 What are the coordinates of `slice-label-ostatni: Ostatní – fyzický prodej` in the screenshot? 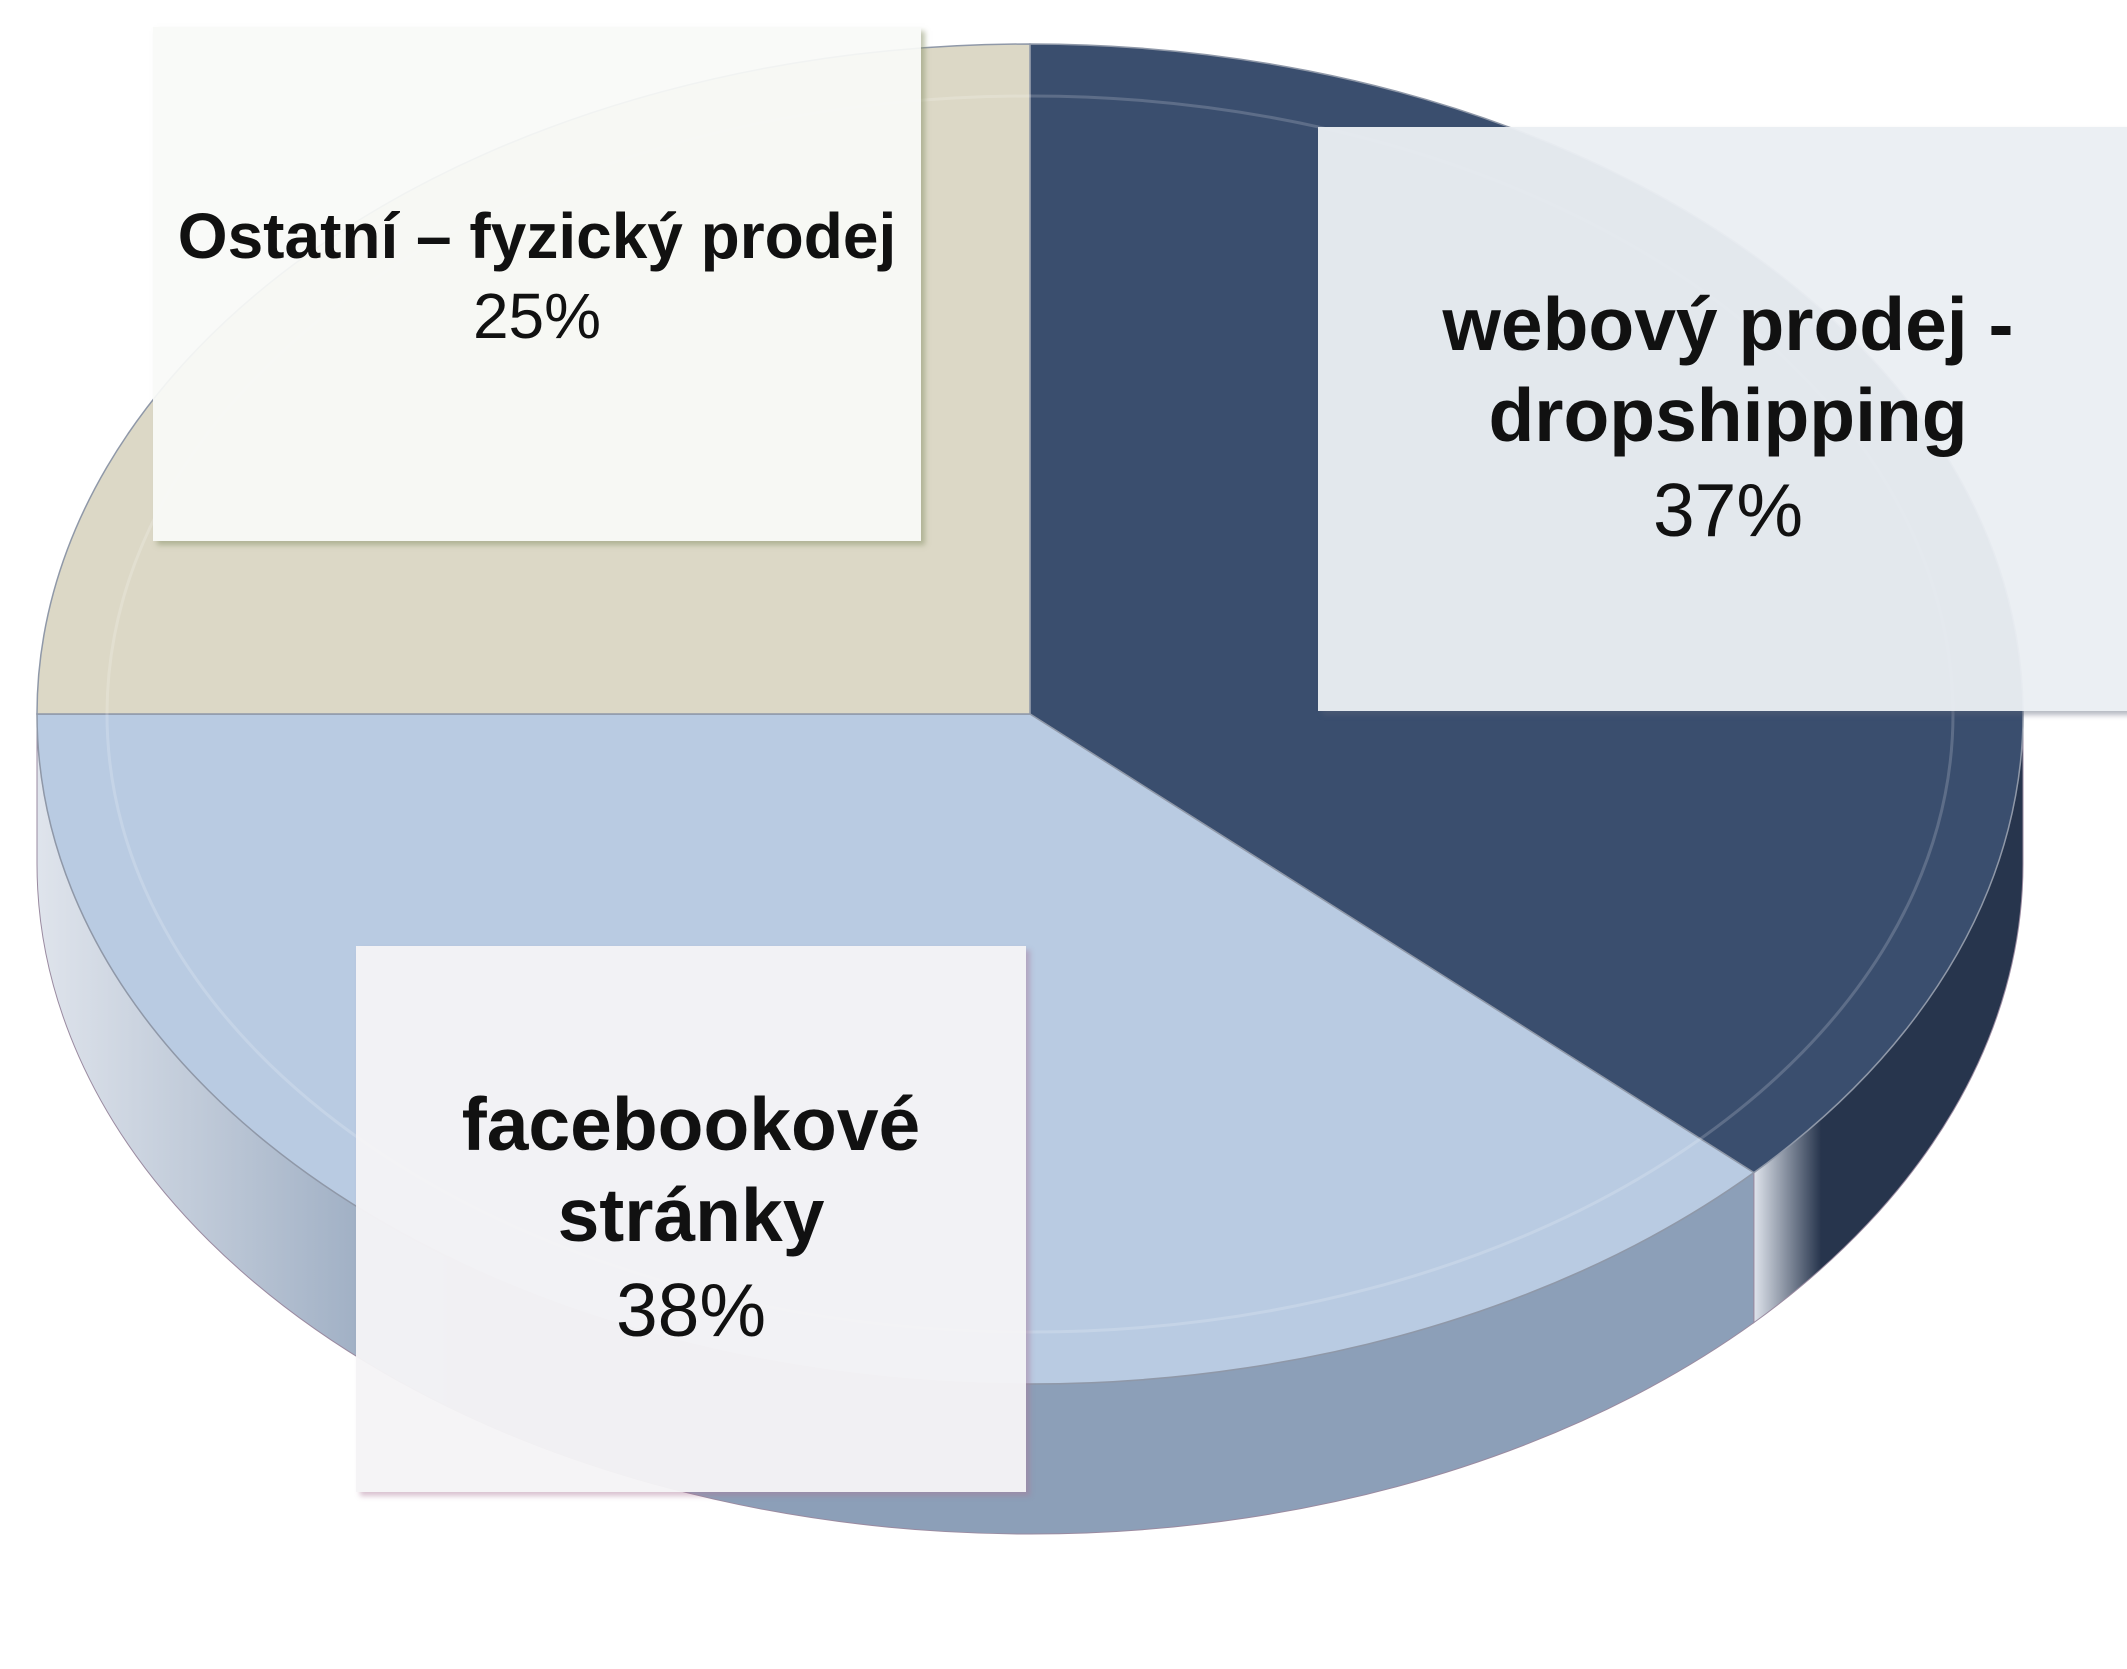 It's located at (537, 236).